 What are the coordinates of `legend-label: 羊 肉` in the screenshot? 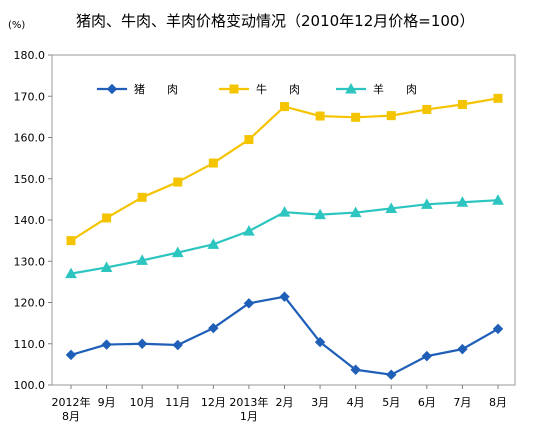 It's located at (395, 89).